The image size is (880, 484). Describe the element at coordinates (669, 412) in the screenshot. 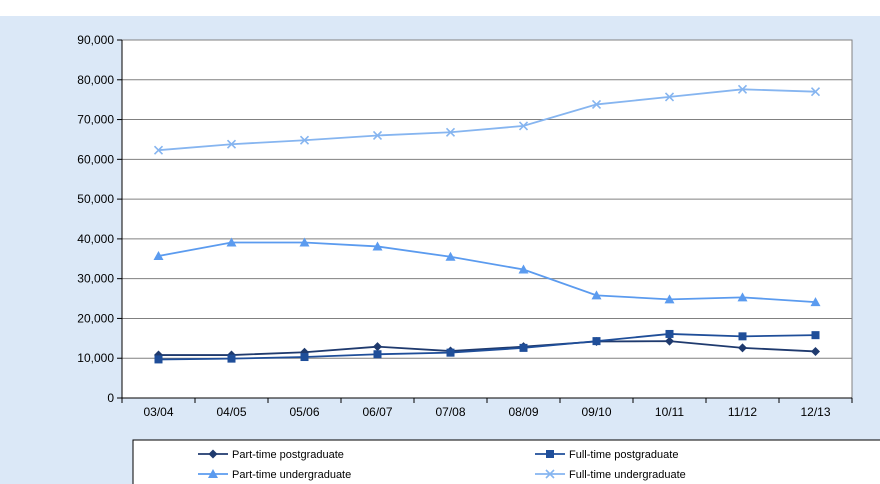

I see `x-tick-label: 10/11` at that location.